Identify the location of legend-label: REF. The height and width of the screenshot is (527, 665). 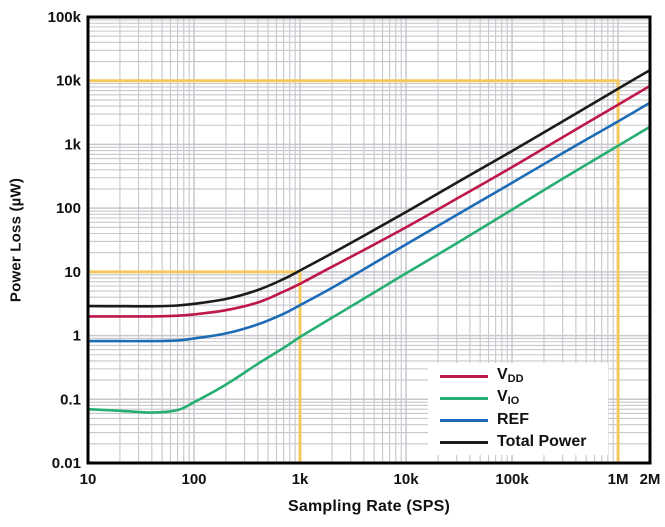
(513, 419).